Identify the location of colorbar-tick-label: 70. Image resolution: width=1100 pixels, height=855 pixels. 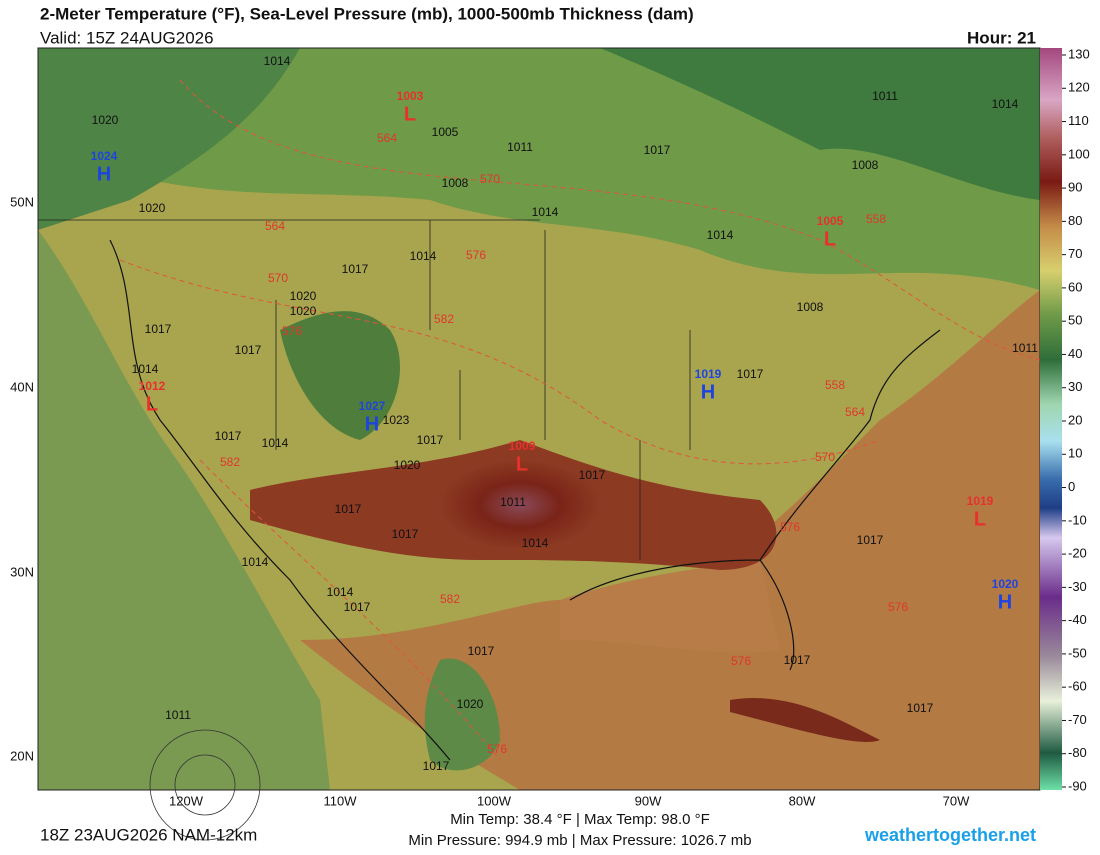
(1075, 253).